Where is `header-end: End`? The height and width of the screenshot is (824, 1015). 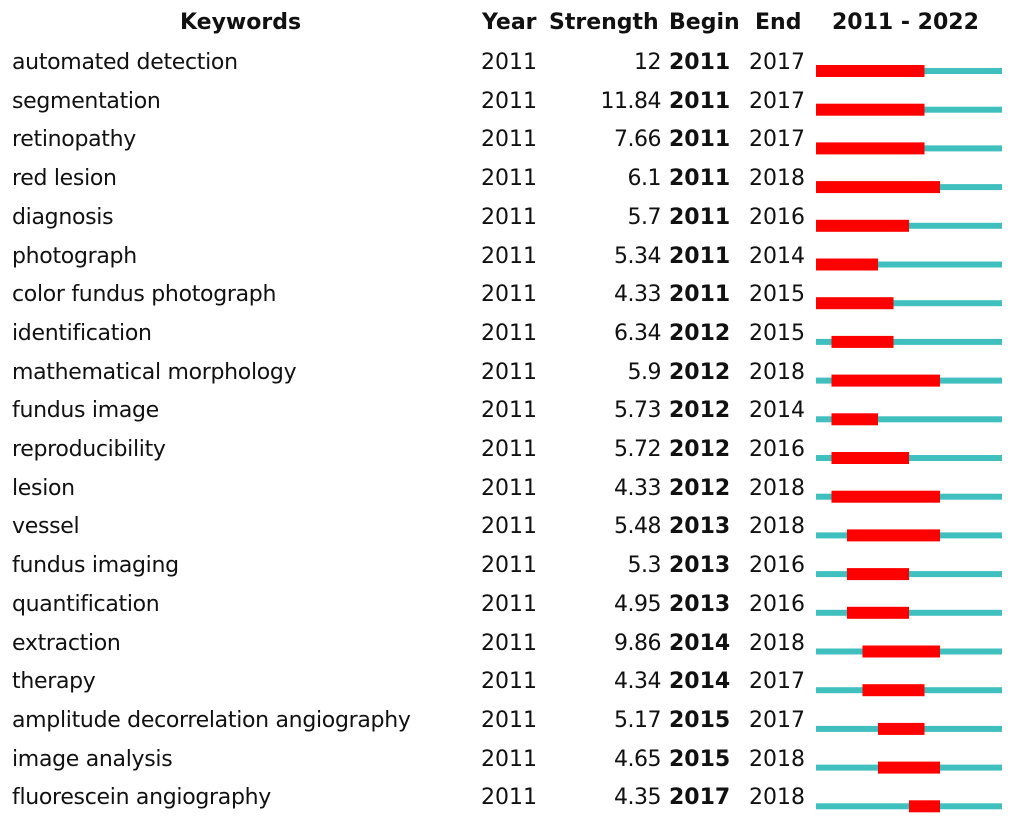
header-end: End is located at coordinates (778, 22).